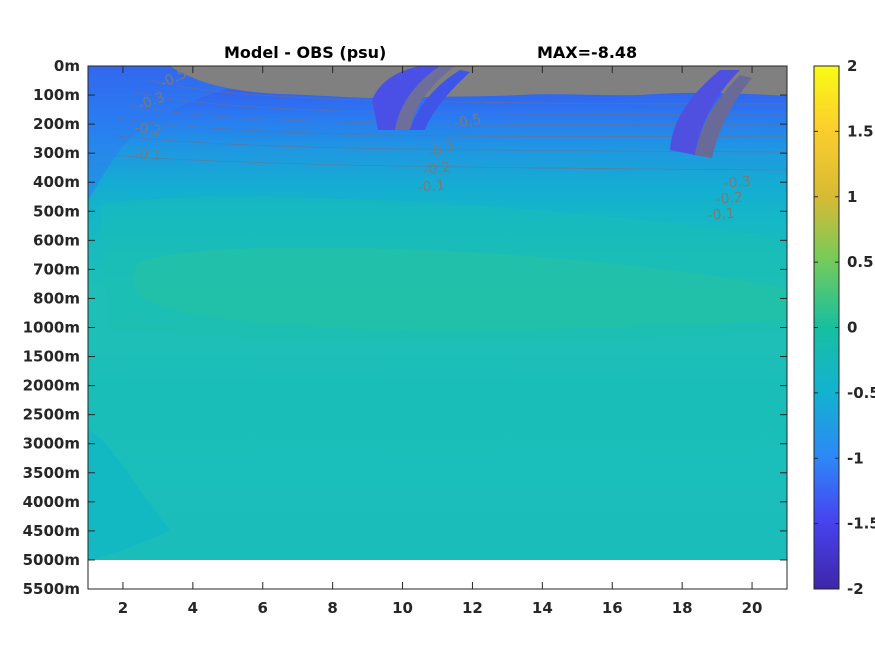 This screenshot has width=875, height=656. I want to click on y-tick-label: 100m, so click(56, 95).